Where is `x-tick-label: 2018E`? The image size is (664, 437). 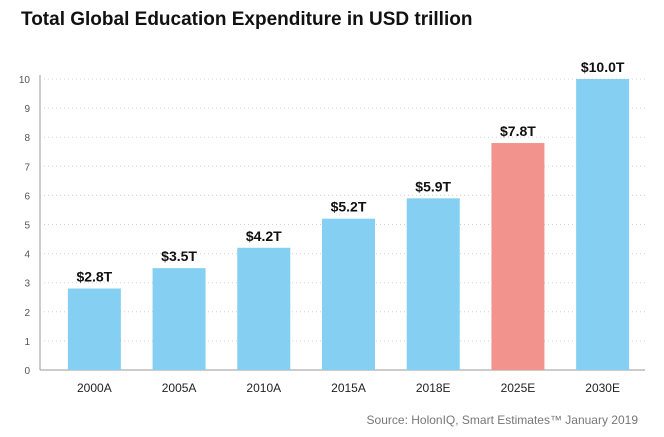 x-tick-label: 2018E is located at coordinates (433, 388).